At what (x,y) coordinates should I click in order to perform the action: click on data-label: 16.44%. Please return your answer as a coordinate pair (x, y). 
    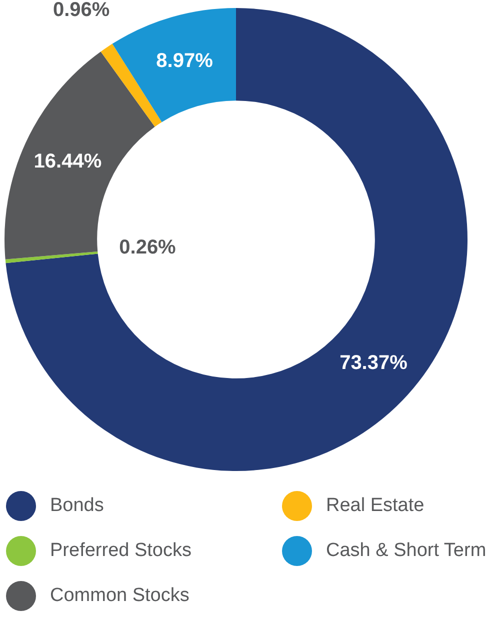
    Looking at the image, I should click on (68, 161).